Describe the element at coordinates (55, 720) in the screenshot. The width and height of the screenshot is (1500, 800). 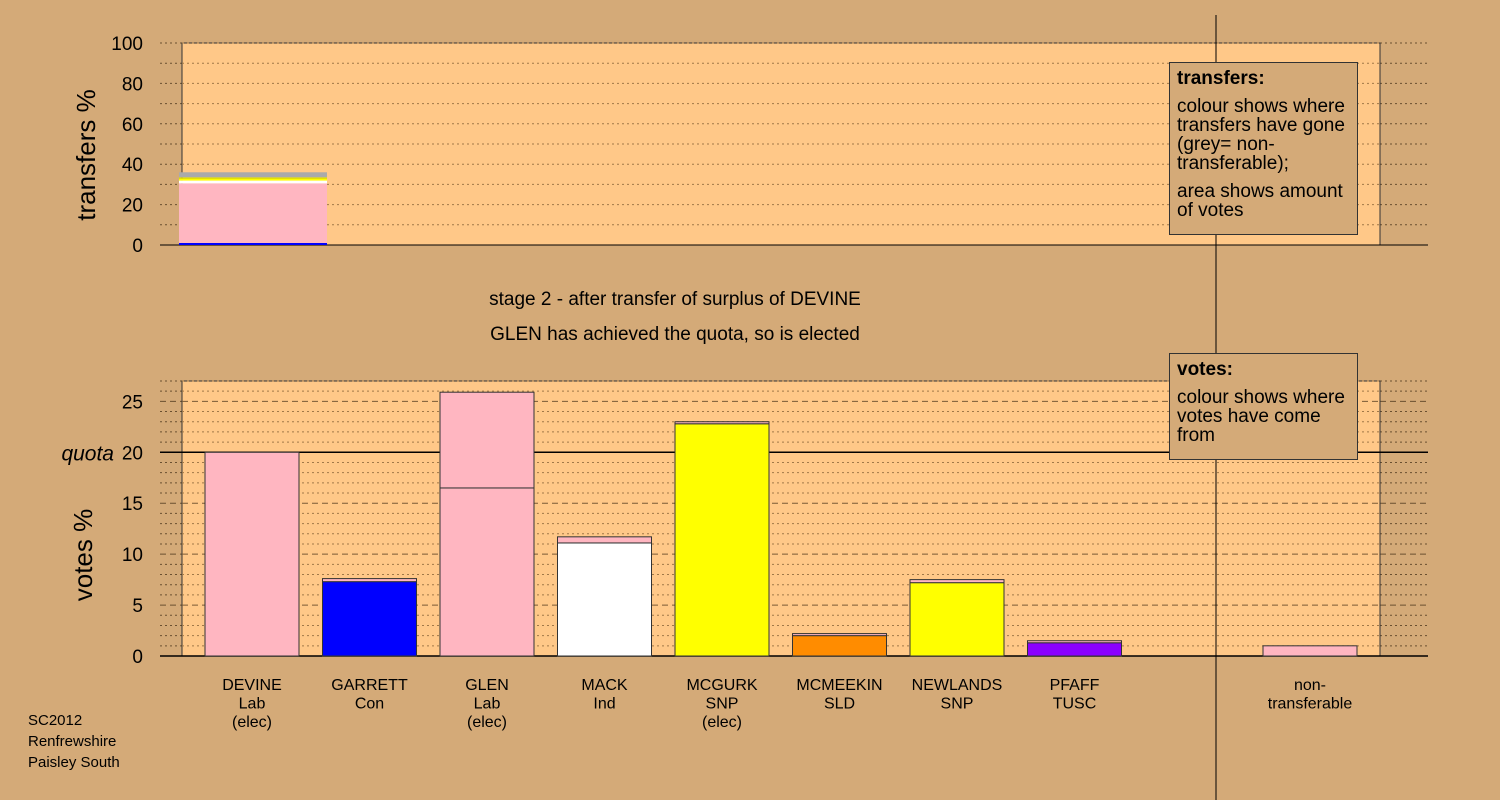
I see `election-code: SC2012` at that location.